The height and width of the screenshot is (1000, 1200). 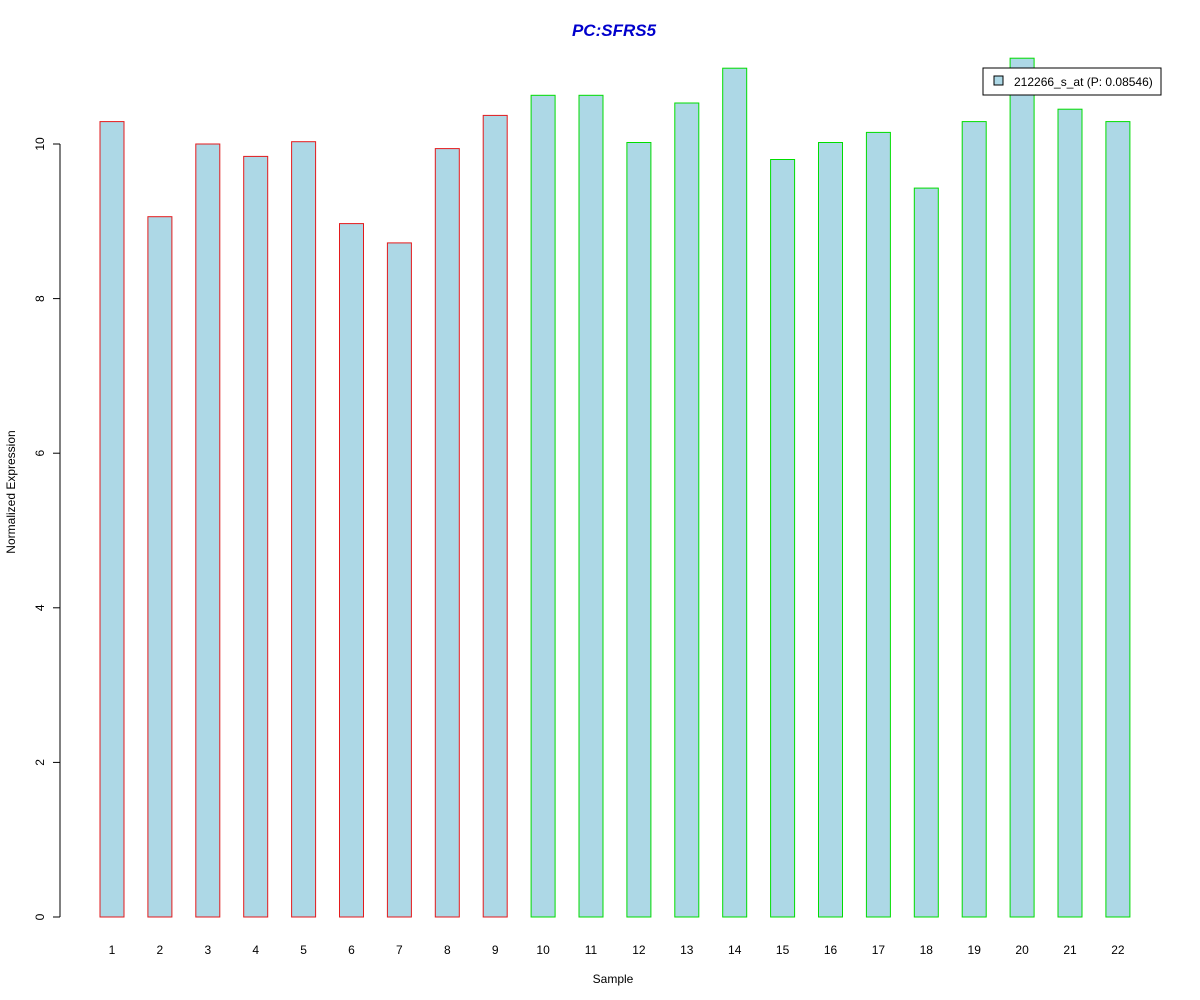 What do you see at coordinates (783, 950) in the screenshot?
I see `x-tick-label: 15` at bounding box center [783, 950].